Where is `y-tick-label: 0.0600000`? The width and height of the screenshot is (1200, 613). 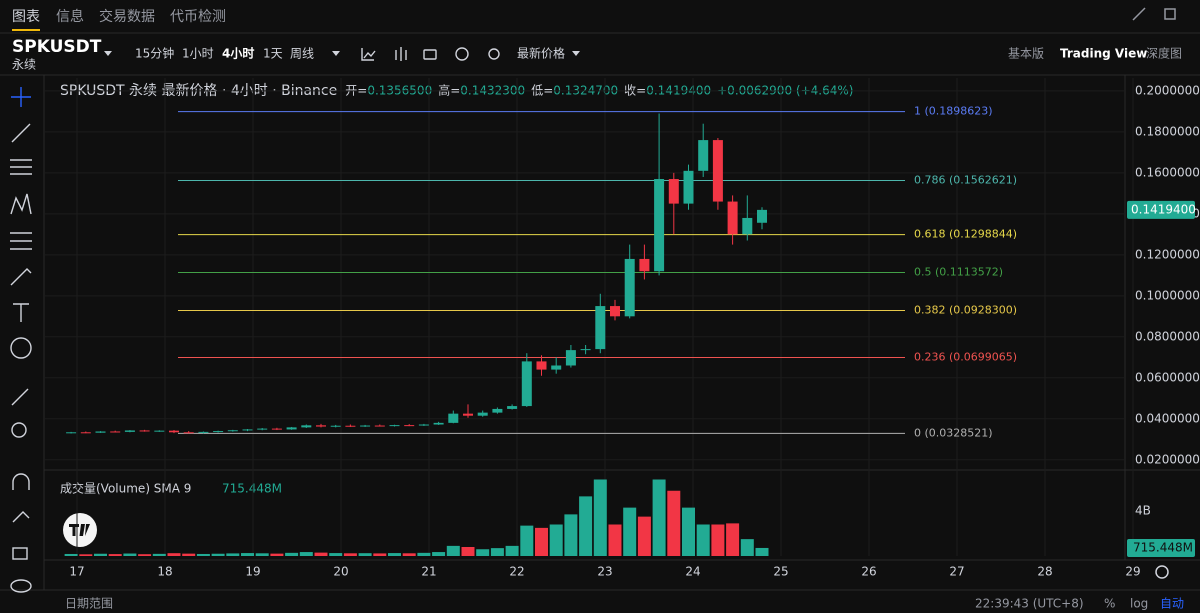 y-tick-label: 0.0600000 is located at coordinates (1167, 377).